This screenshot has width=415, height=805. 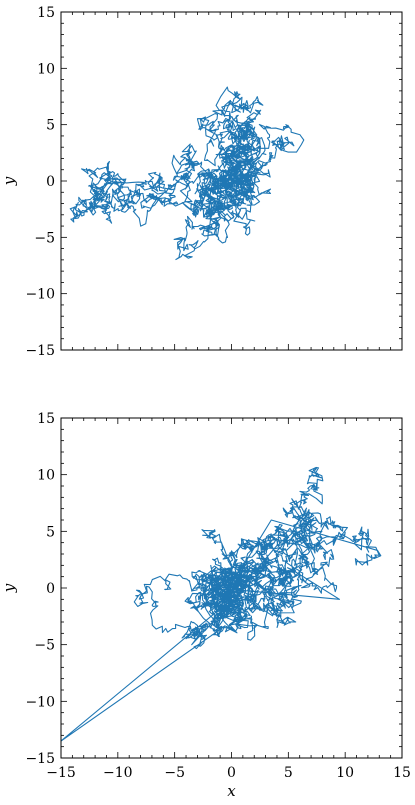 What do you see at coordinates (345, 773) in the screenshot?
I see `x-tick-label: 10` at bounding box center [345, 773].